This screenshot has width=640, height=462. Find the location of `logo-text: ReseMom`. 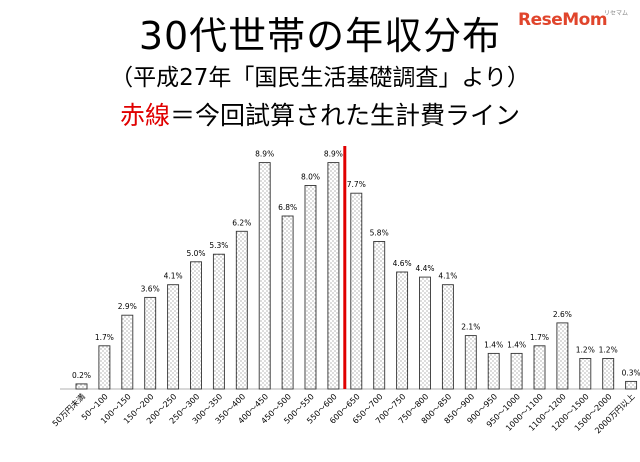

logo-text: ReseMom is located at coordinates (563, 20).